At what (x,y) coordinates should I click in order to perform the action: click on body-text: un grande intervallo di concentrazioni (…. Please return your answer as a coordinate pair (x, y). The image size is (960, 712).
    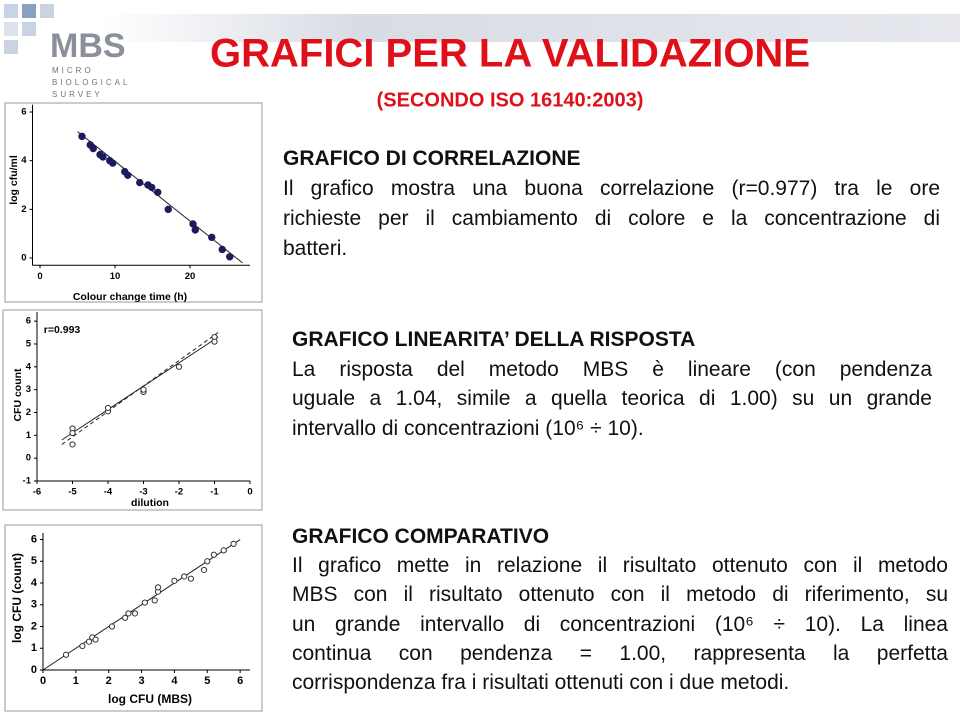
    Looking at the image, I should click on (620, 624).